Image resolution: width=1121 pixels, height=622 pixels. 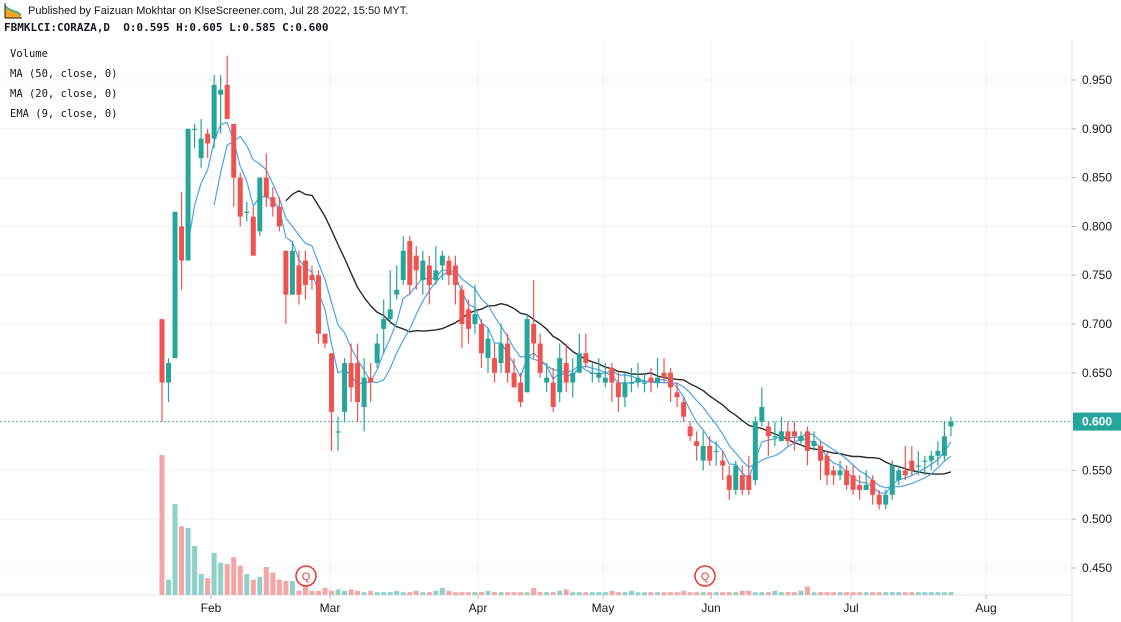 I want to click on last-price-label: 0.600, so click(x=1097, y=421).